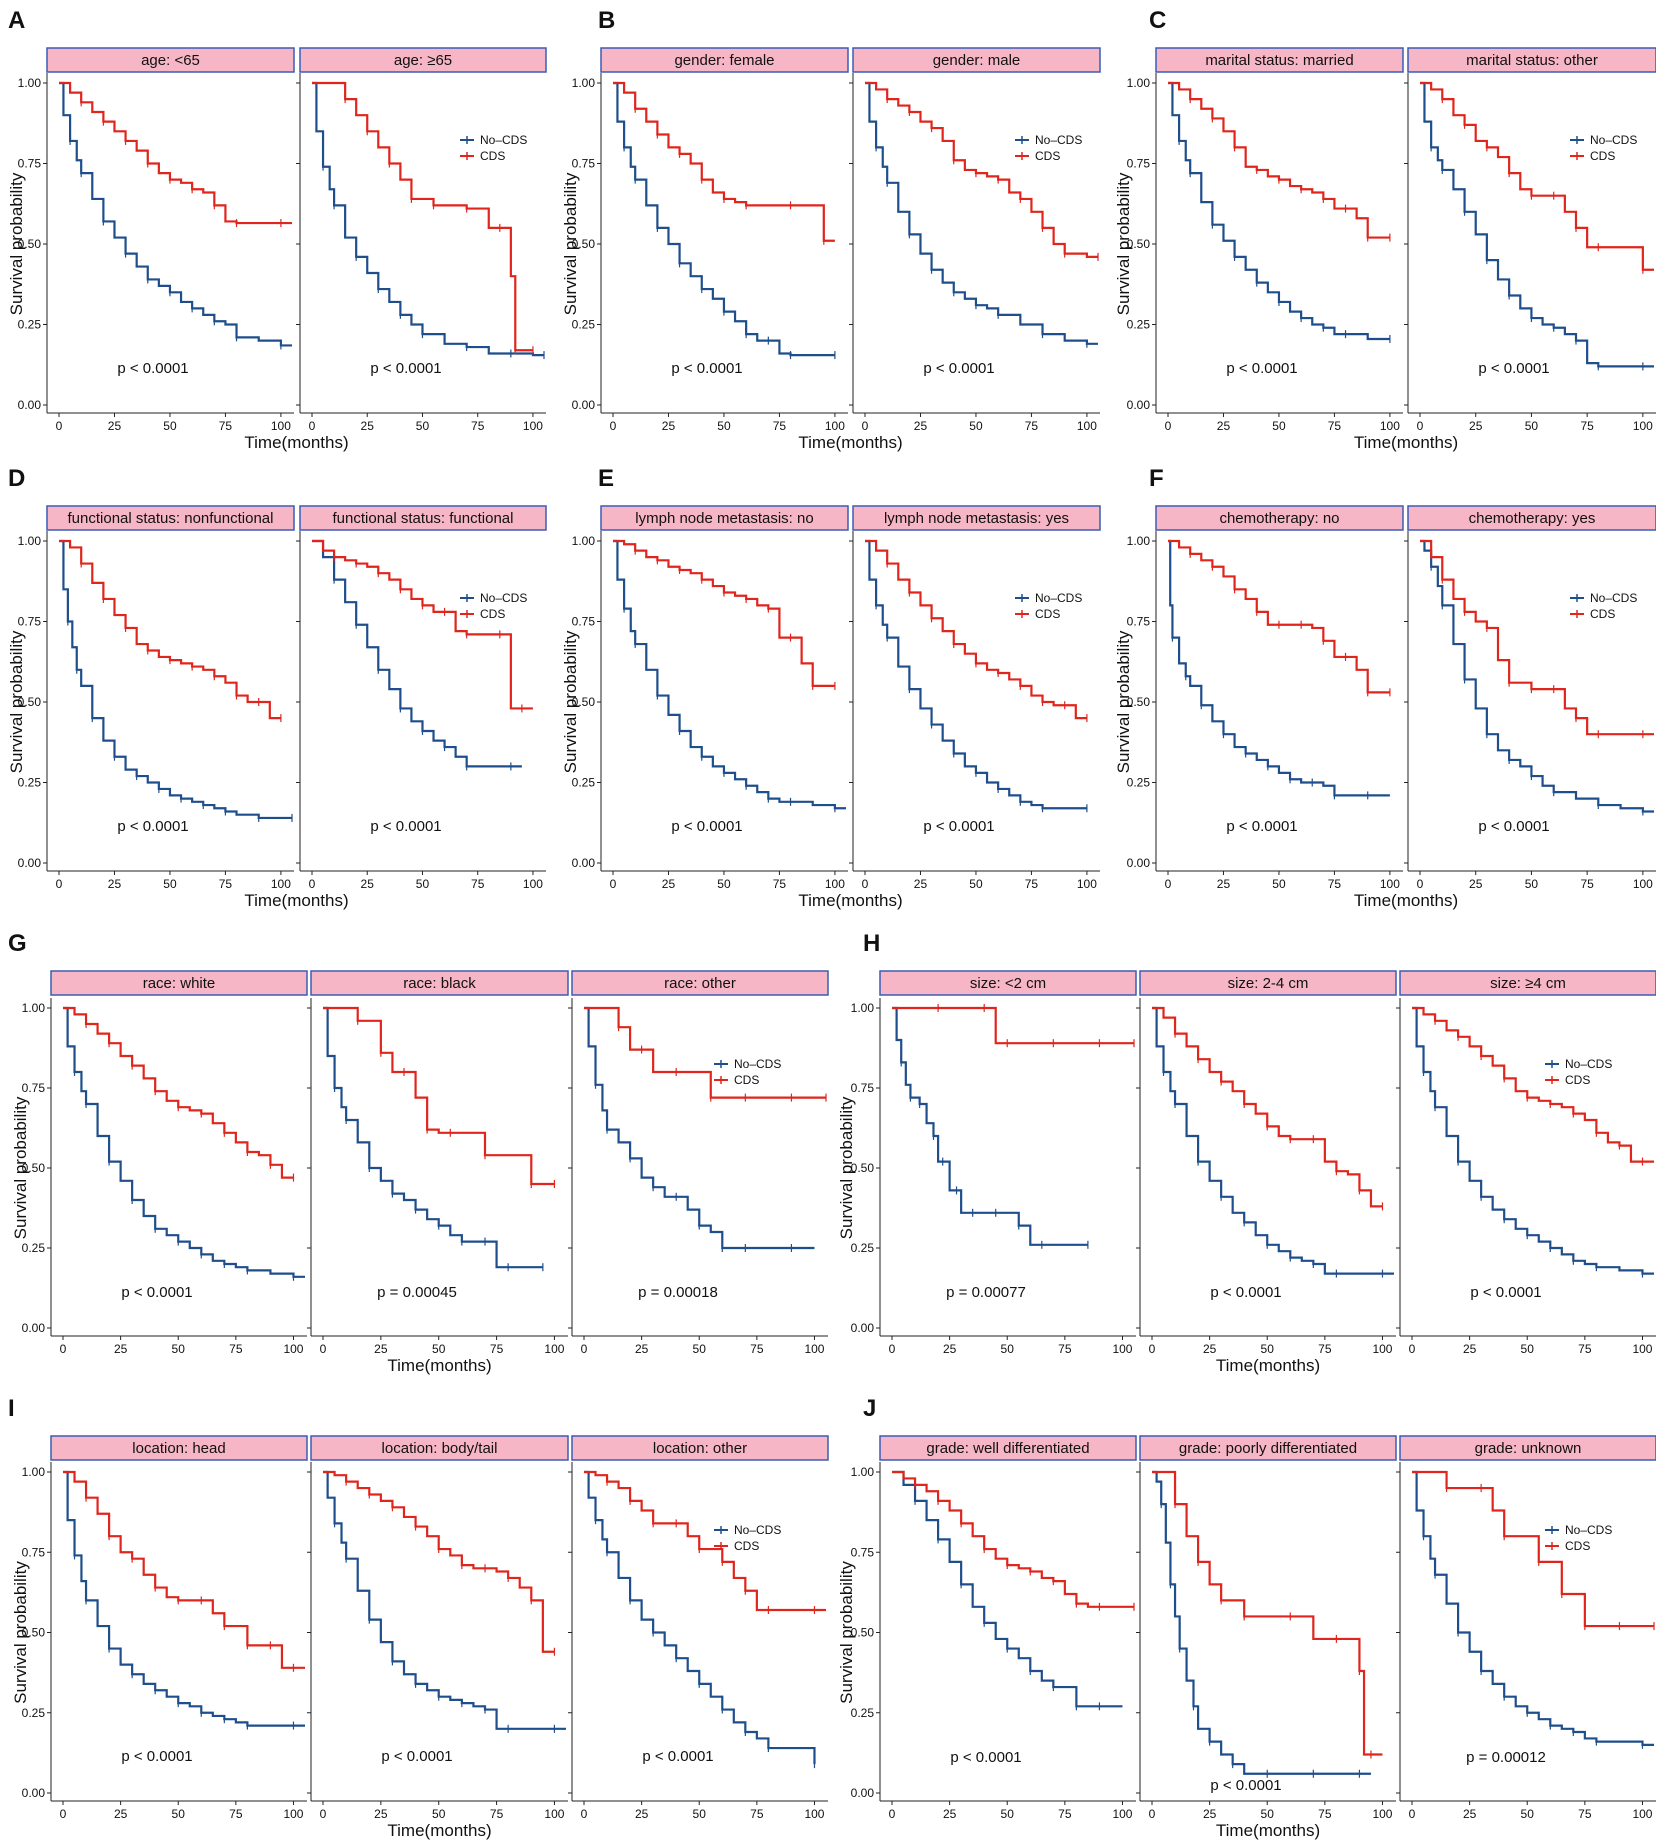 The image size is (1656, 1842). What do you see at coordinates (724, 60) in the screenshot?
I see `facet-strip-label: gender: female` at bounding box center [724, 60].